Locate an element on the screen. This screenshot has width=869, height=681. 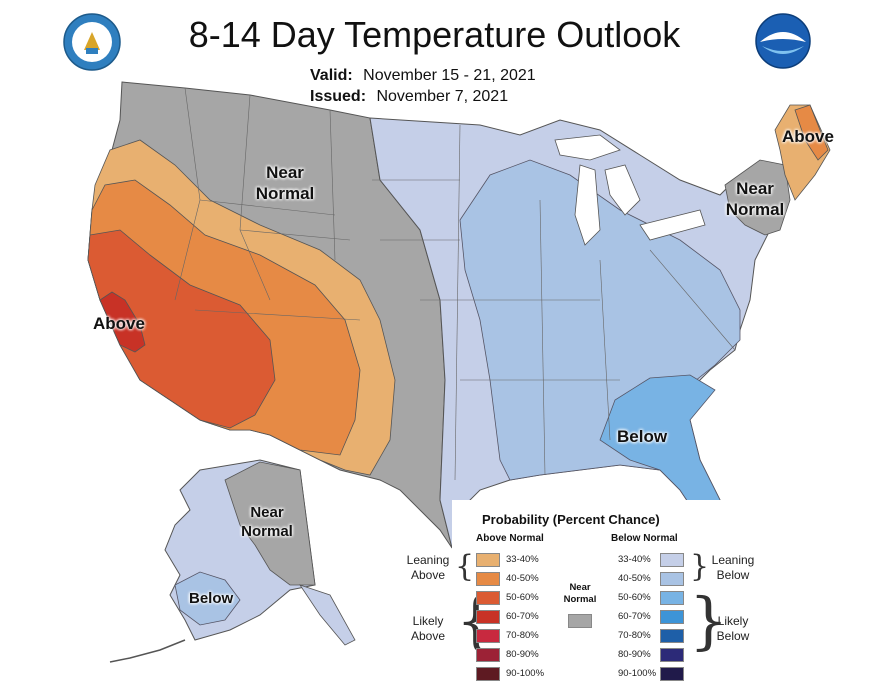
legend-brace-likely-below: } is located at coordinates (709, 620).